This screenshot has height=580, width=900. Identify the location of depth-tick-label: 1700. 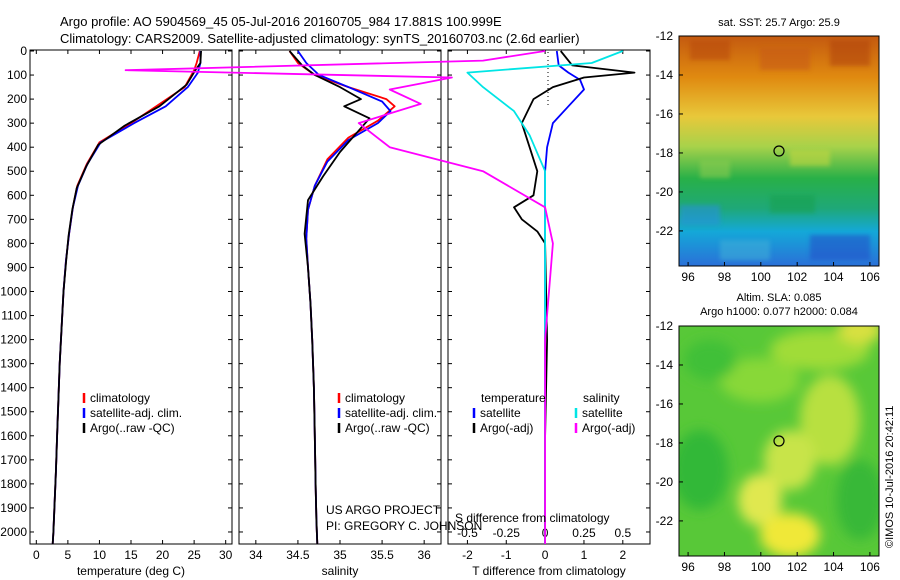
(13, 460).